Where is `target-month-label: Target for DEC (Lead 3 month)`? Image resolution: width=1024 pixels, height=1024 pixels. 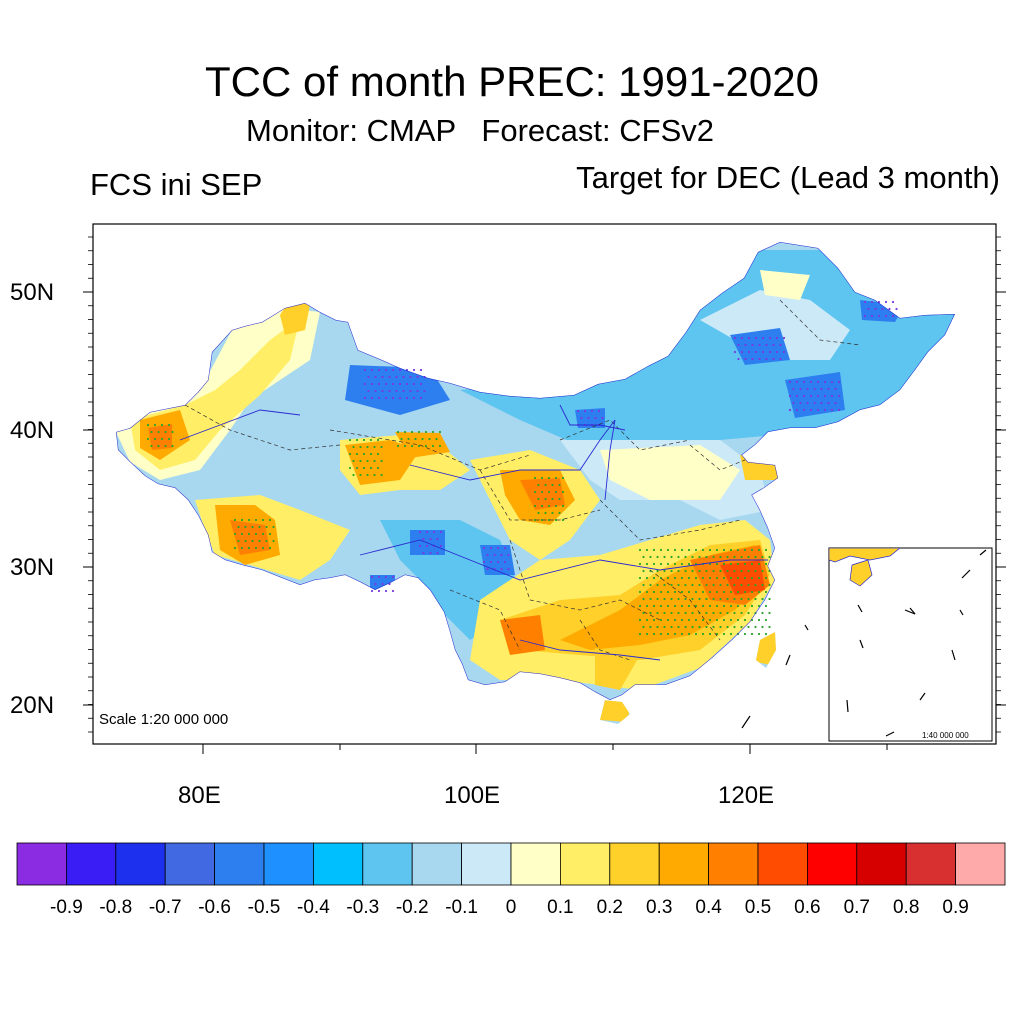
target-month-label: Target for DEC (Lead 3 month) is located at coordinates (788, 177).